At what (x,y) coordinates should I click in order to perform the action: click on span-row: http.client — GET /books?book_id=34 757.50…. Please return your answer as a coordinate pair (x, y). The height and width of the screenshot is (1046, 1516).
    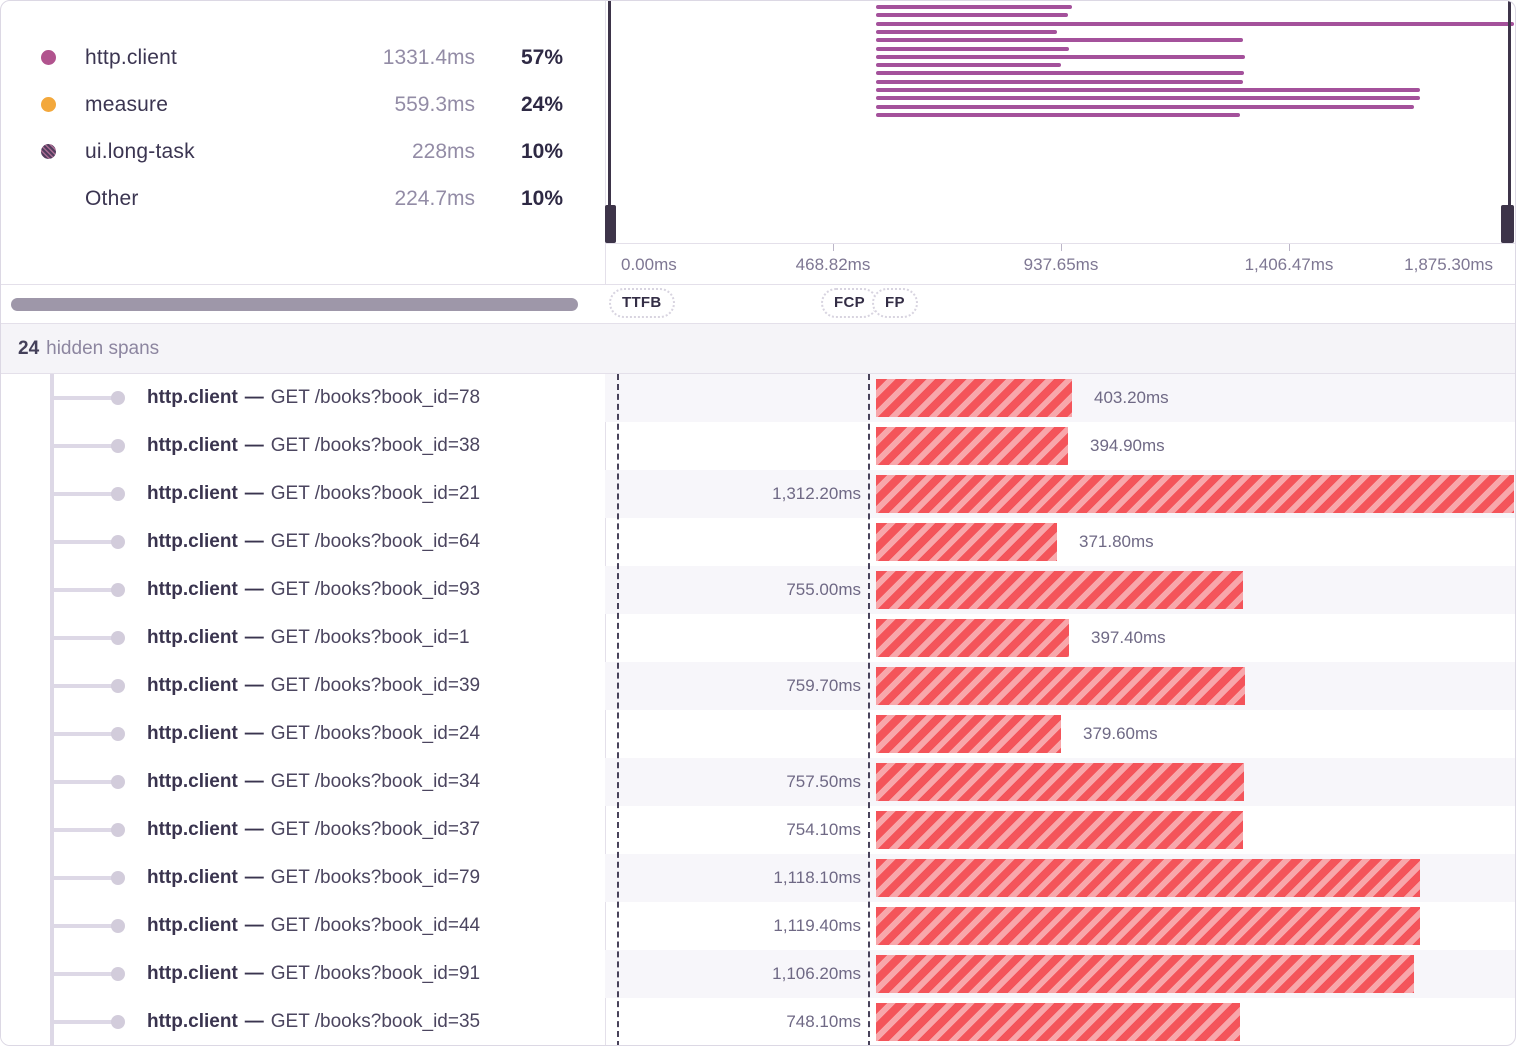
    Looking at the image, I should click on (758, 782).